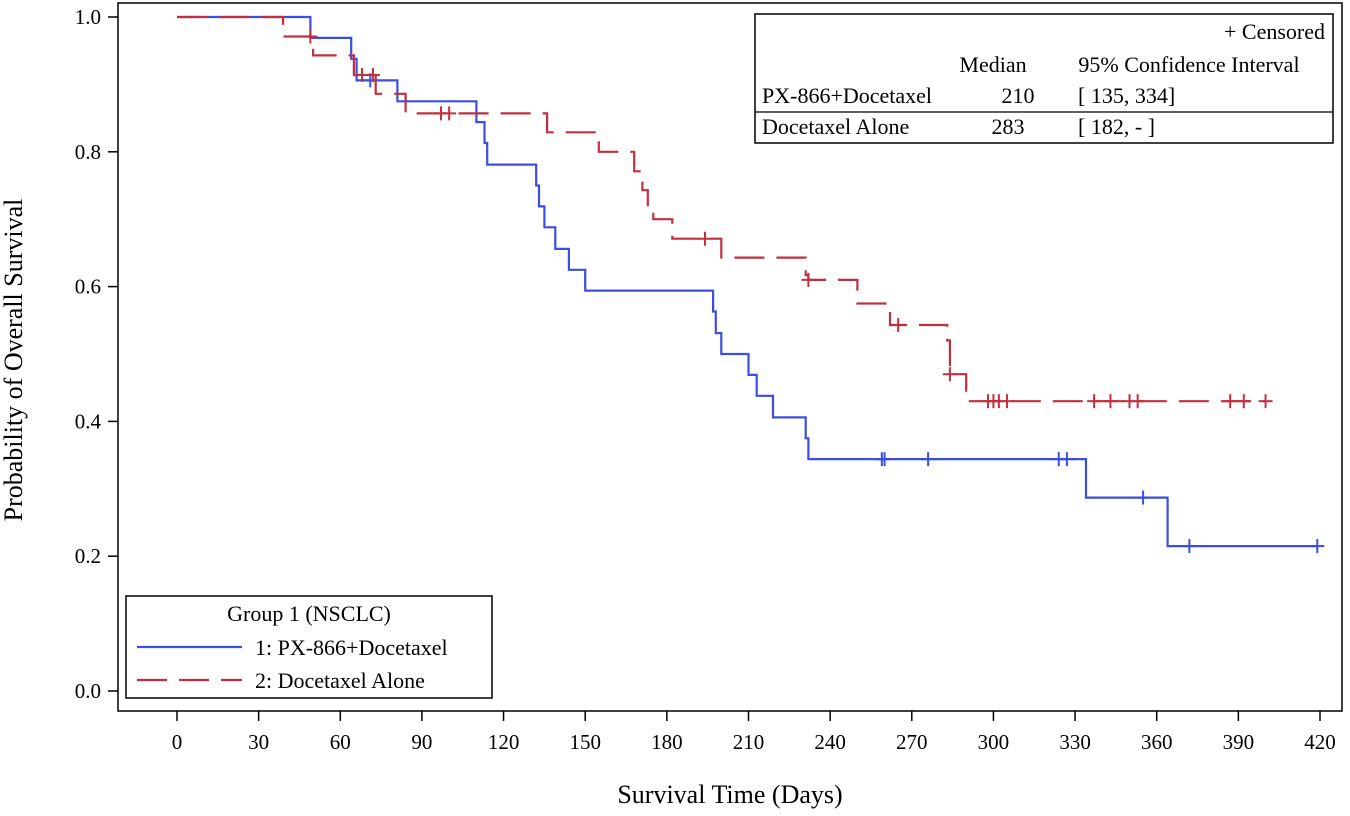 The image size is (1350, 816). I want to click on row-1-median: 210, so click(1018, 95).